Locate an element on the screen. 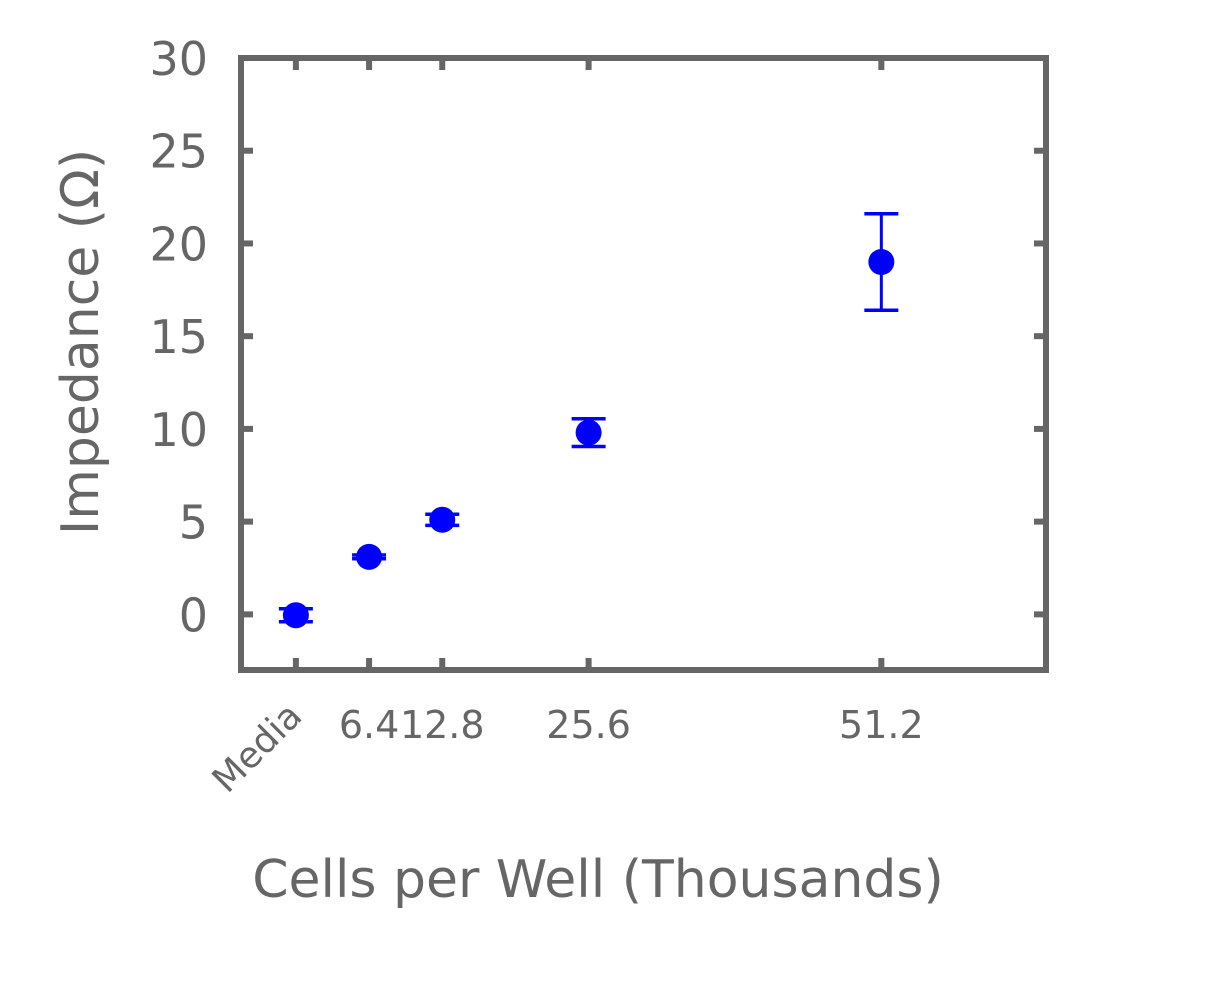  x-tick-label: 51.2 is located at coordinates (881, 725).